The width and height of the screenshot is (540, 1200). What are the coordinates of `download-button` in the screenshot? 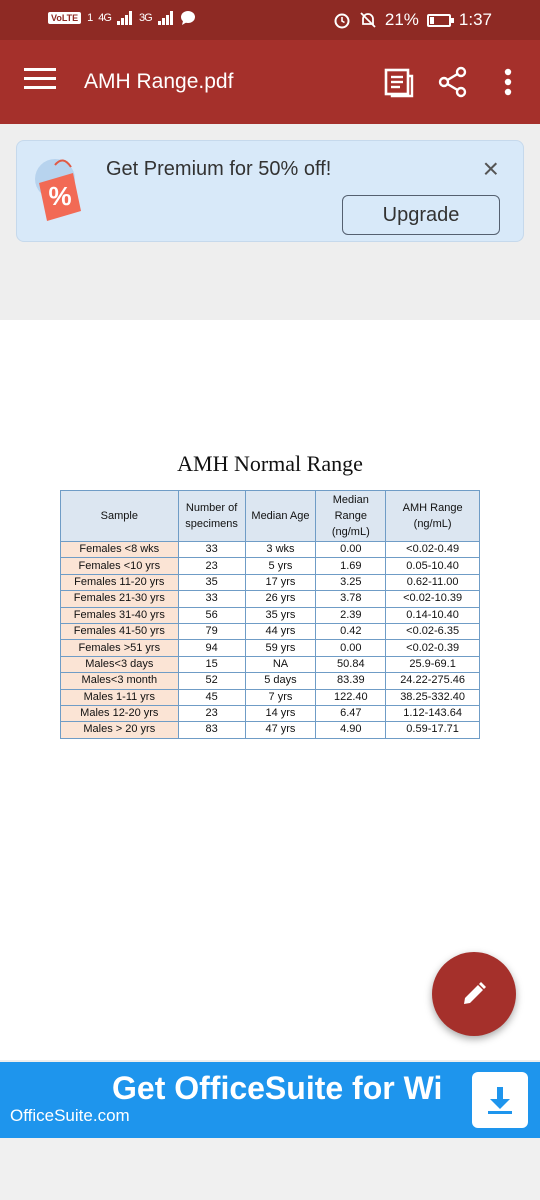 It's located at (500, 1100).